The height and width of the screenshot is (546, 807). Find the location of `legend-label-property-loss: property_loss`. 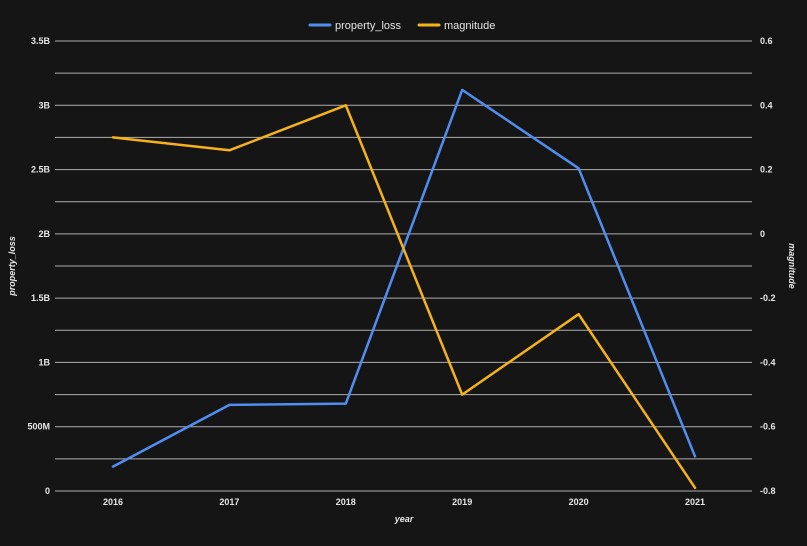

legend-label-property-loss: property_loss is located at coordinates (368, 26).